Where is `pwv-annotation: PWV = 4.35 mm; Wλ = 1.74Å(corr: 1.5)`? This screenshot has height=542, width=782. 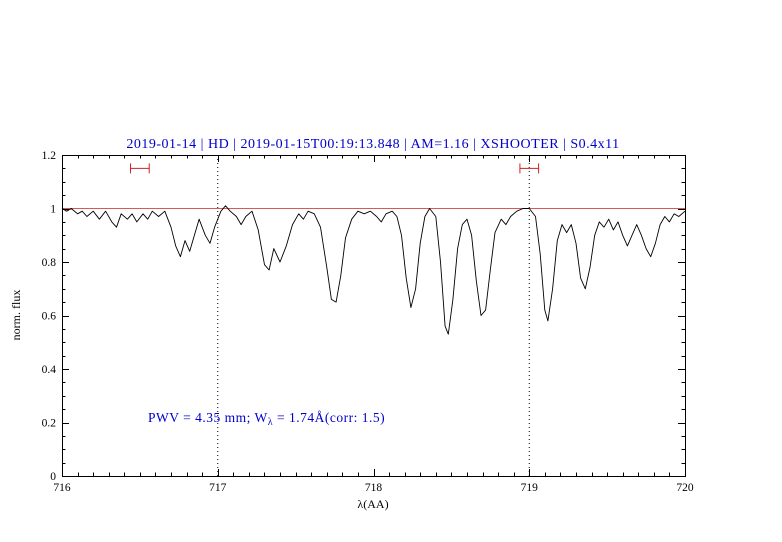
pwv-annotation: PWV = 4.35 mm; Wλ = 1.74Å(corr: 1.5) is located at coordinates (266, 419).